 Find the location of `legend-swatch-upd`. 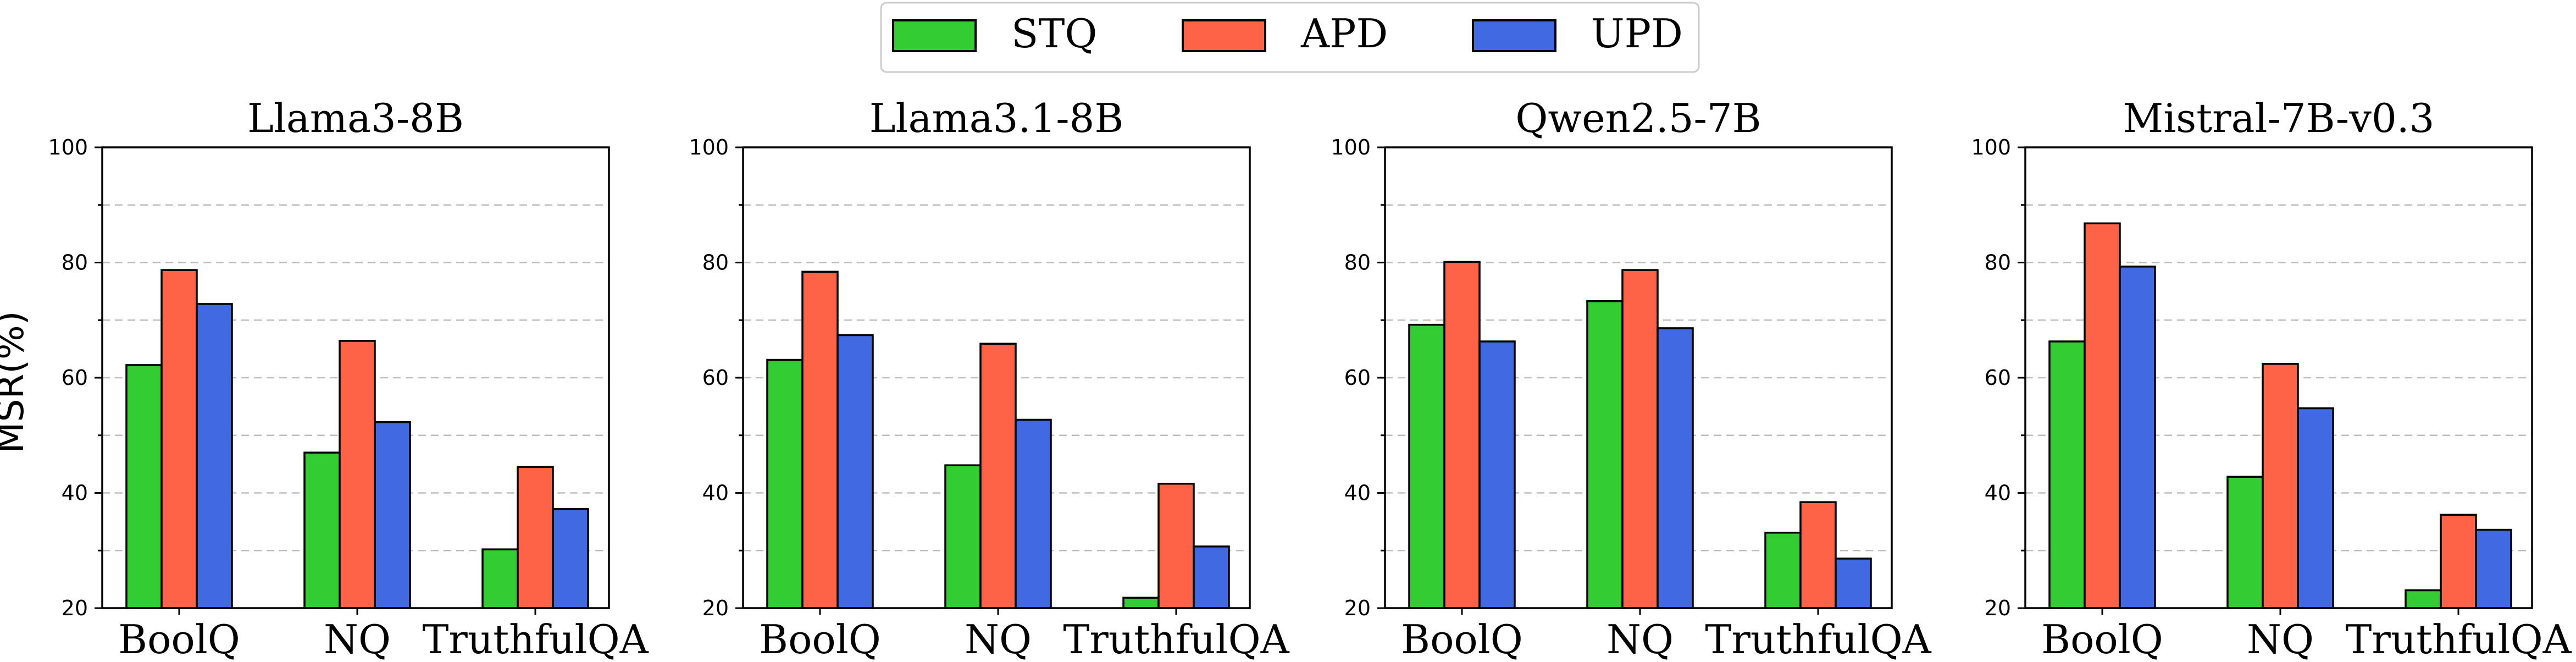

legend-swatch-upd is located at coordinates (1514, 35).